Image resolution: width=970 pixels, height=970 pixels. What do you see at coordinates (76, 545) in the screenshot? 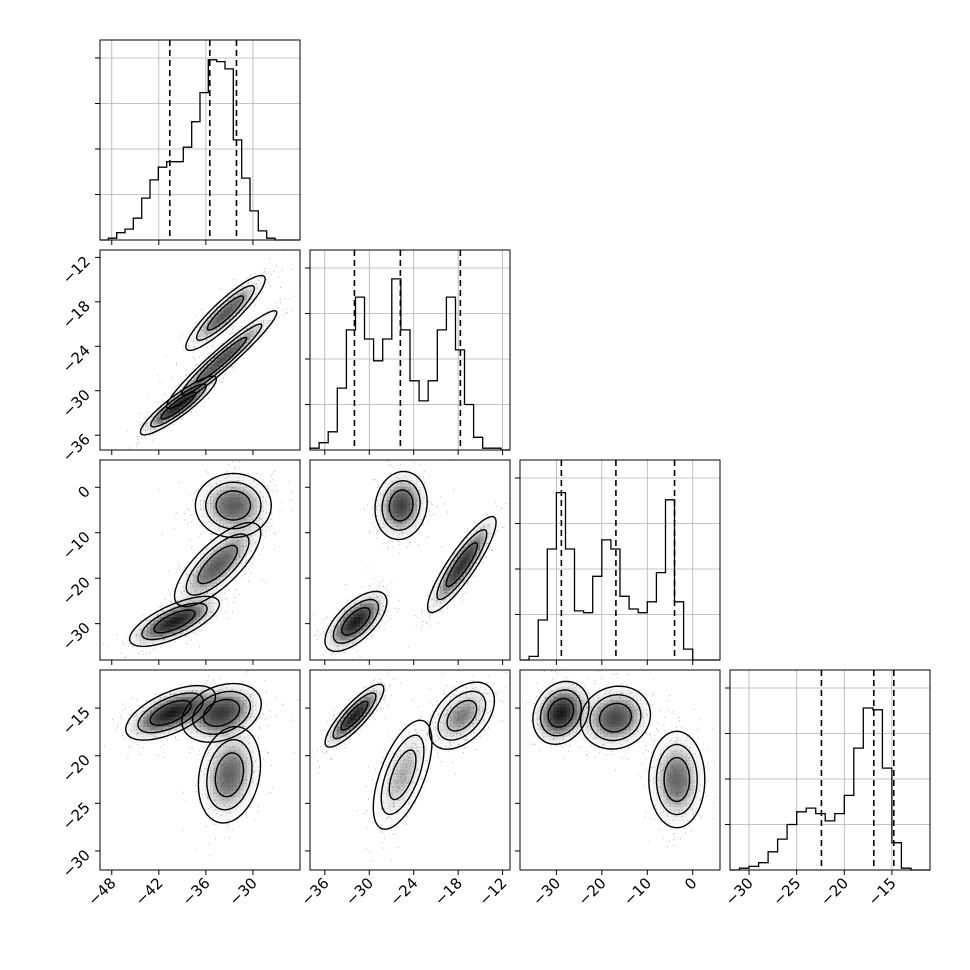
I see `y-tick-label: −10` at bounding box center [76, 545].